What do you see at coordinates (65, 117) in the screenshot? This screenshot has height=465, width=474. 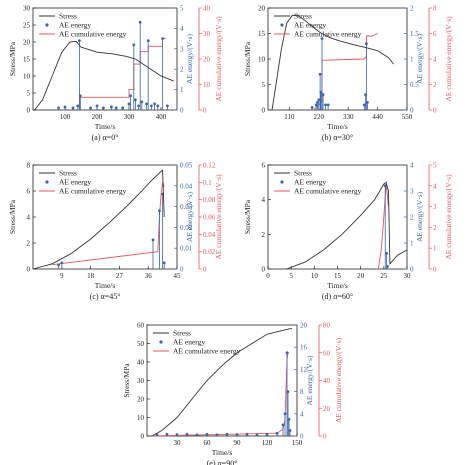 I see `x-tick-label: 100` at bounding box center [65, 117].